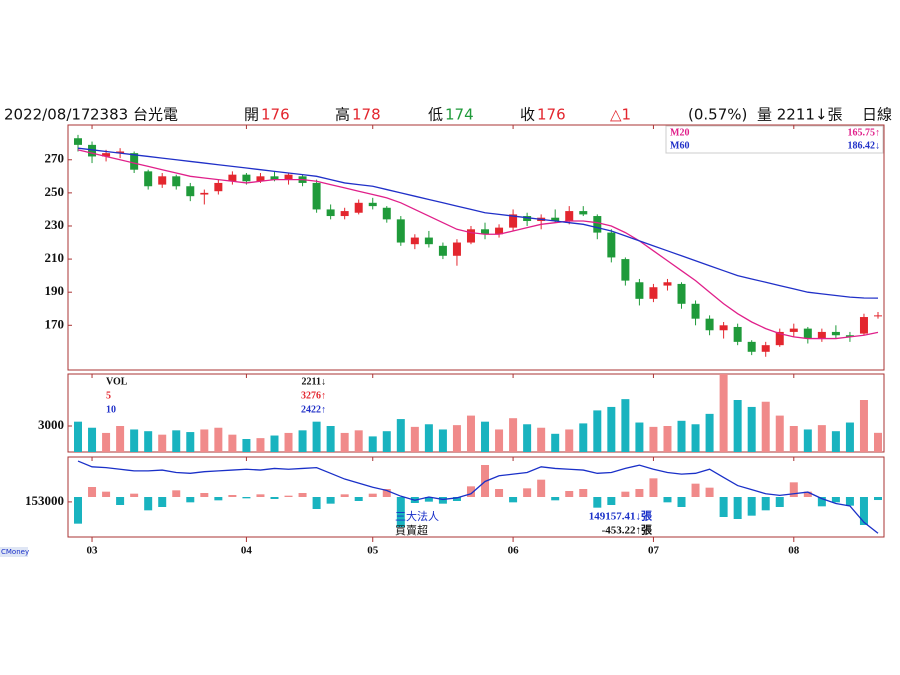  What do you see at coordinates (373, 551) in the screenshot?
I see `x-tick-label: 05` at bounding box center [373, 551].